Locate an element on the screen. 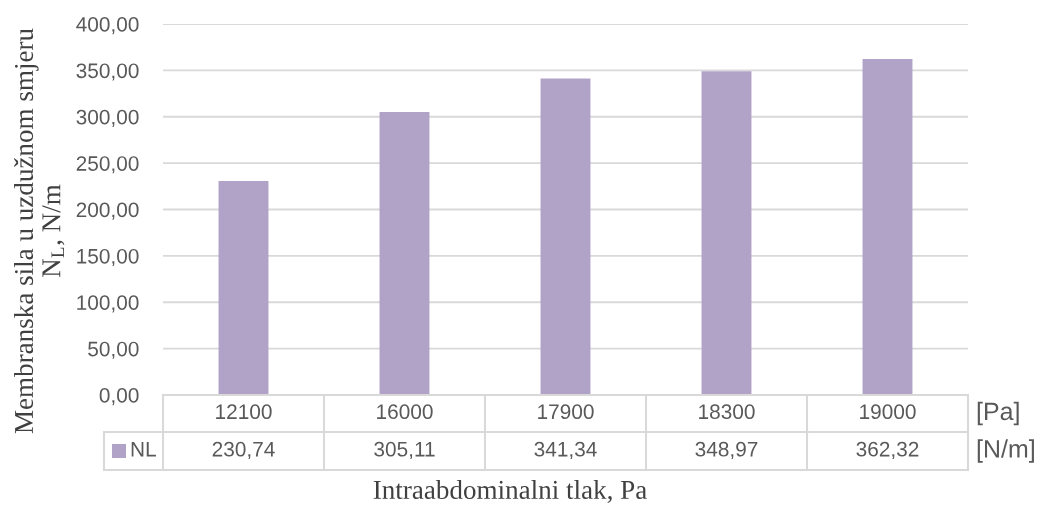 The image size is (1050, 509). data-label: 305,11 is located at coordinates (404, 450).